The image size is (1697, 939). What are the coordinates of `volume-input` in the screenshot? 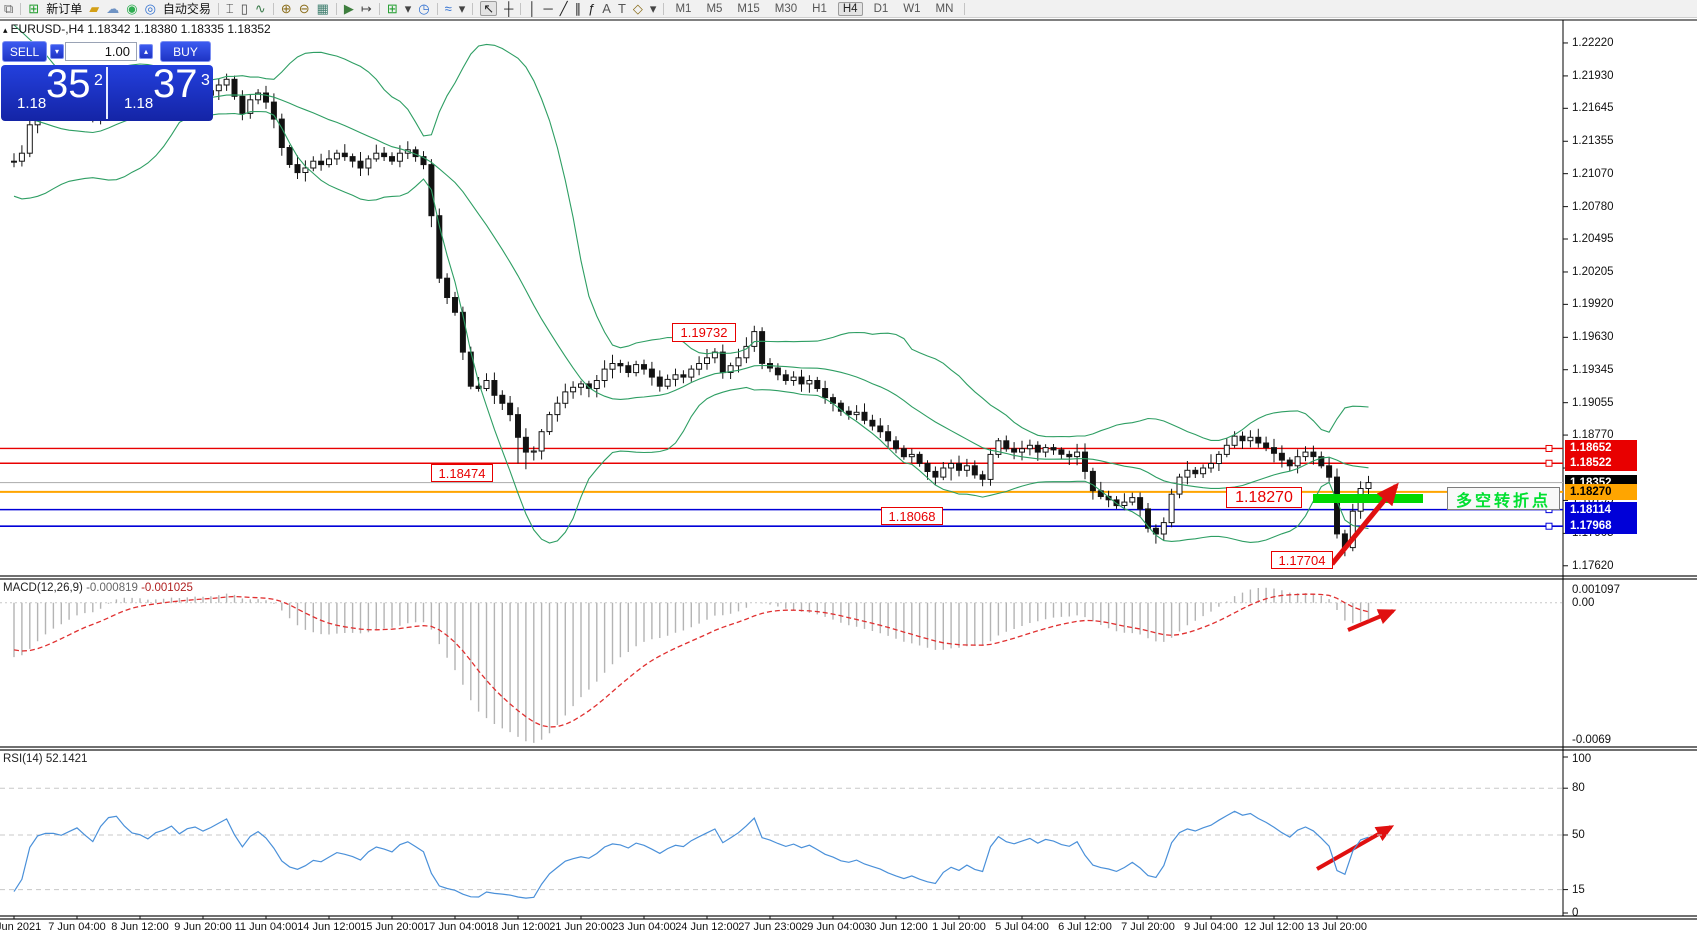 It's located at (101, 51).